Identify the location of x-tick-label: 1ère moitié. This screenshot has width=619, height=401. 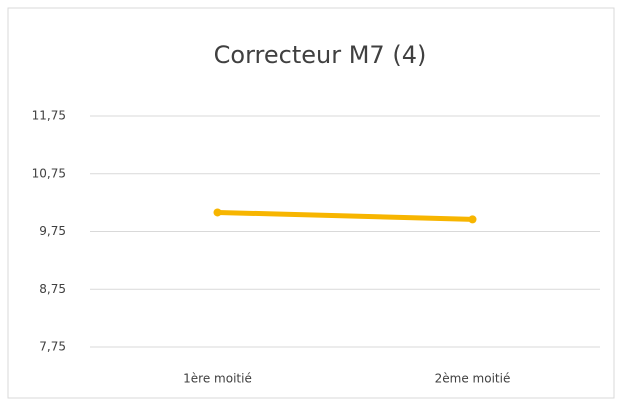
(217, 379).